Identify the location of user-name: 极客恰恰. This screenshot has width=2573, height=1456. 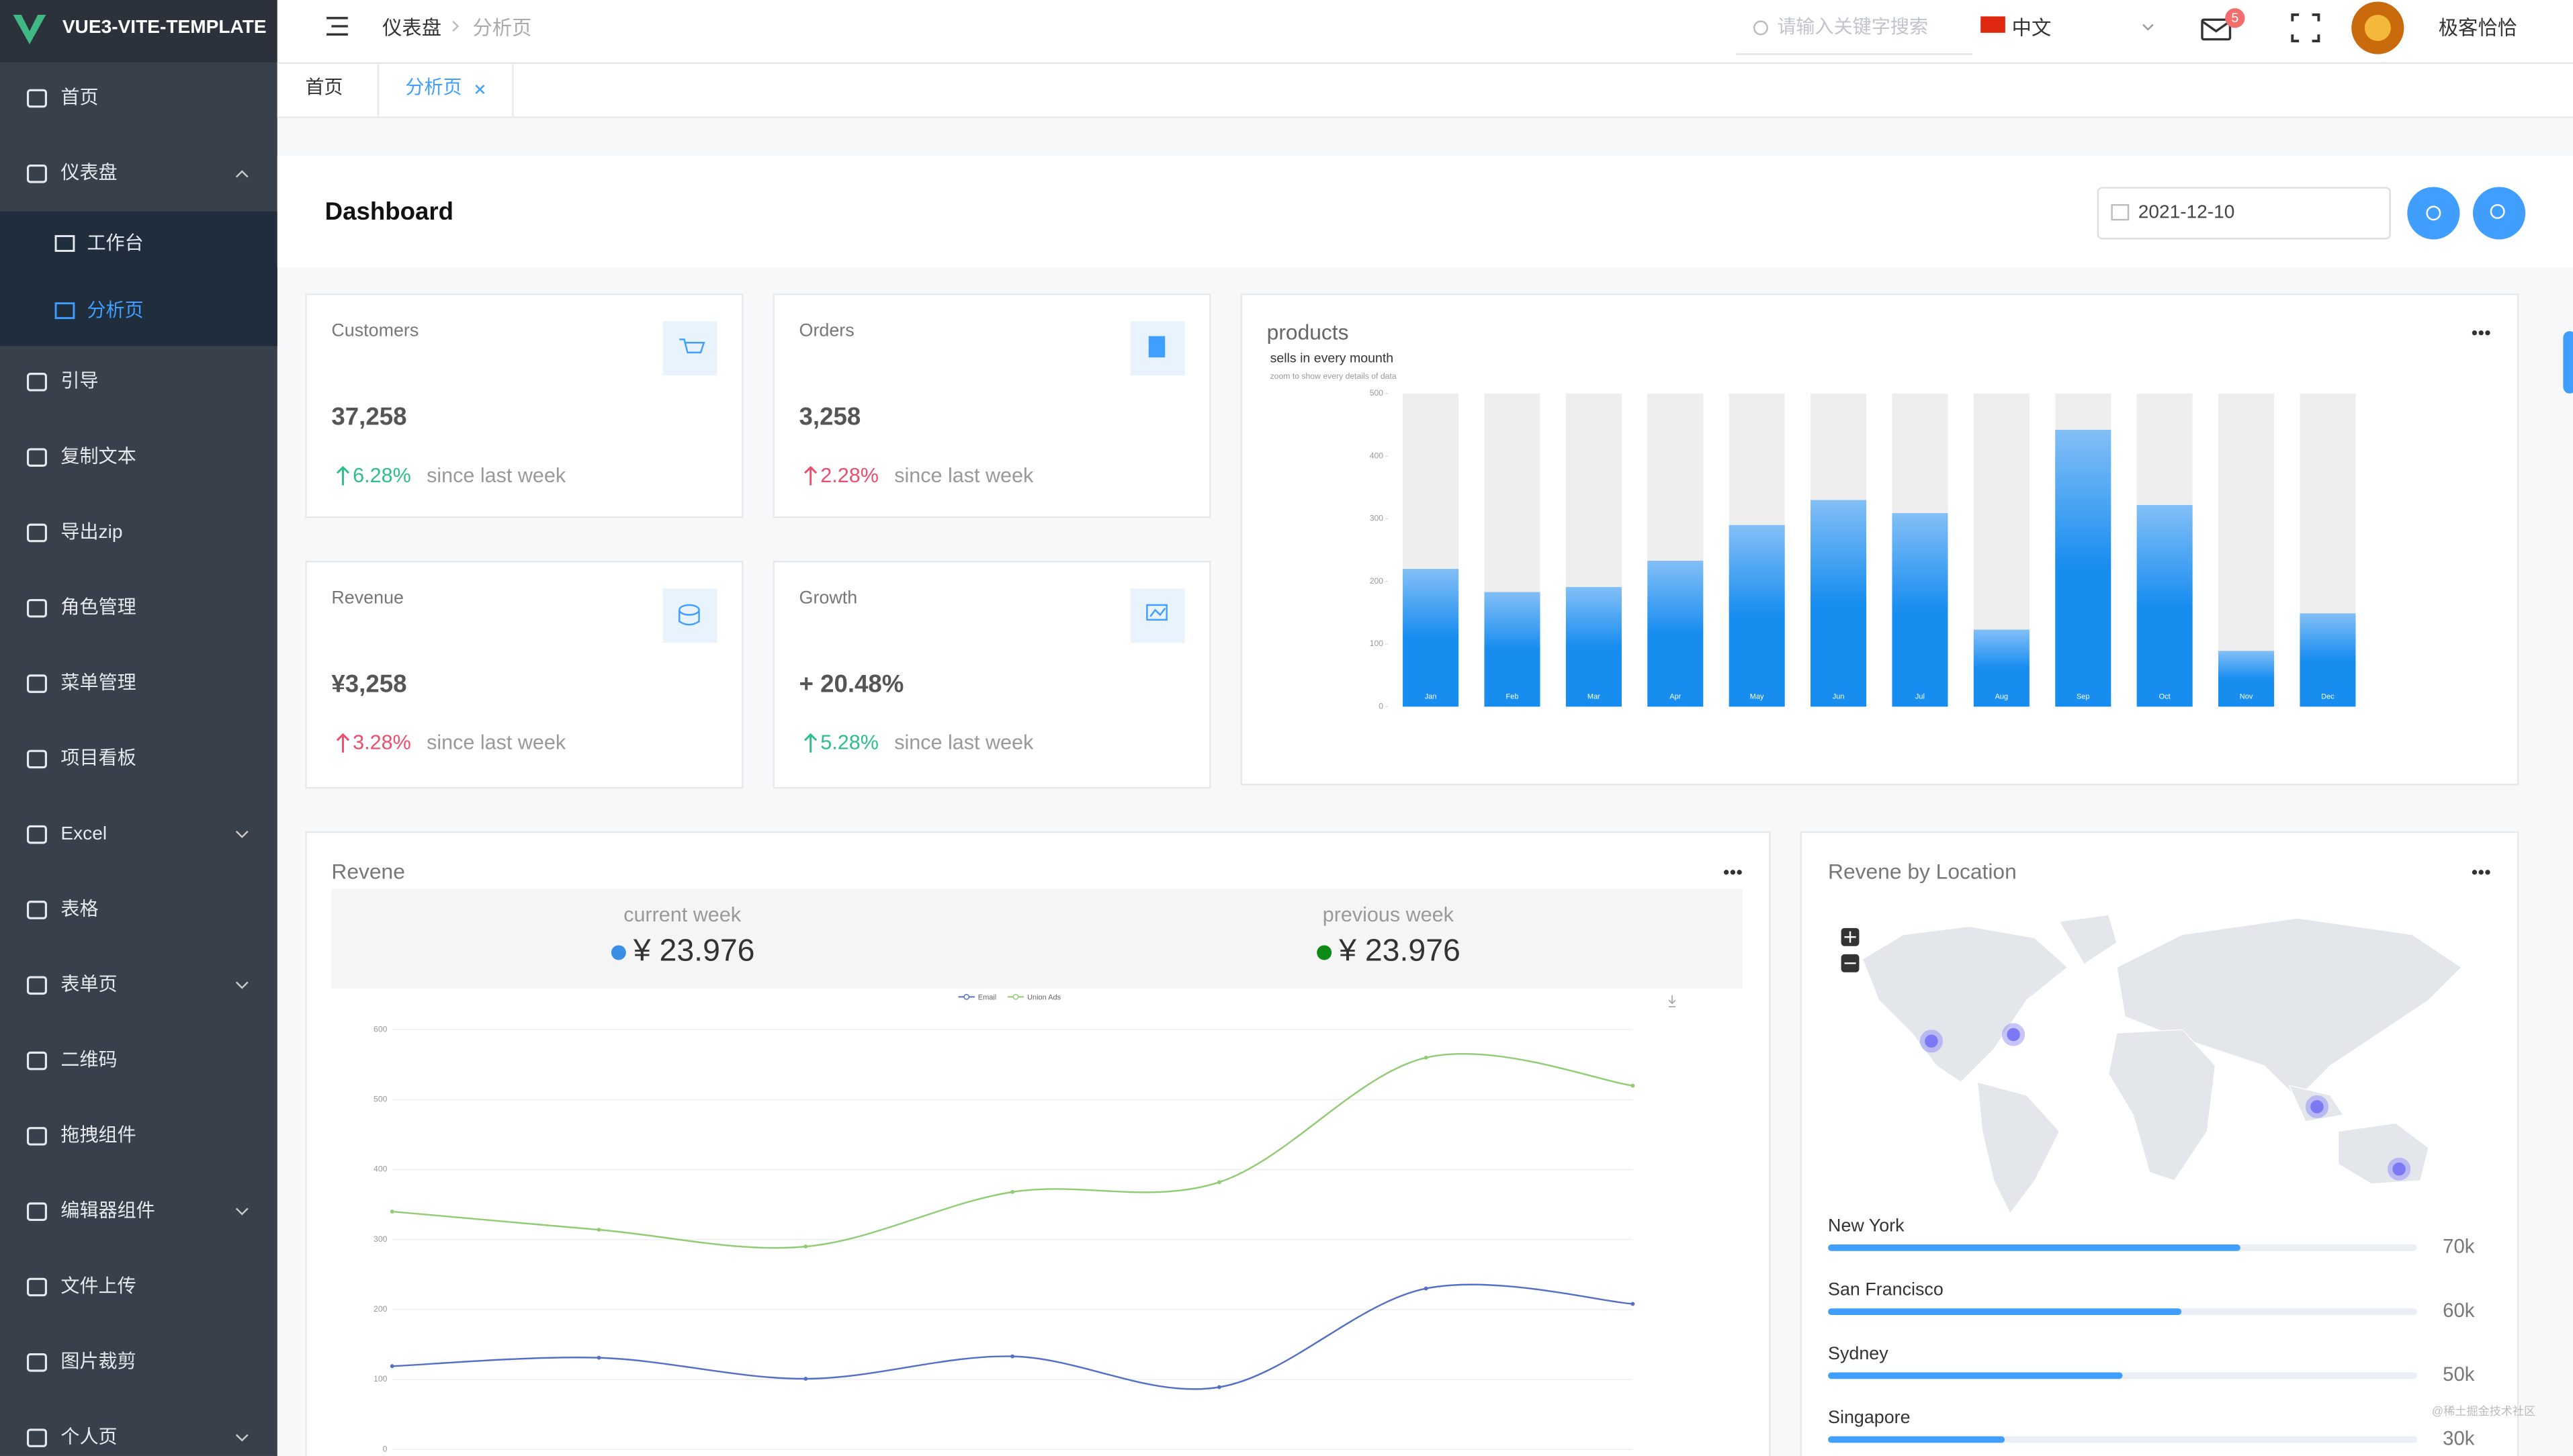
(2477, 28).